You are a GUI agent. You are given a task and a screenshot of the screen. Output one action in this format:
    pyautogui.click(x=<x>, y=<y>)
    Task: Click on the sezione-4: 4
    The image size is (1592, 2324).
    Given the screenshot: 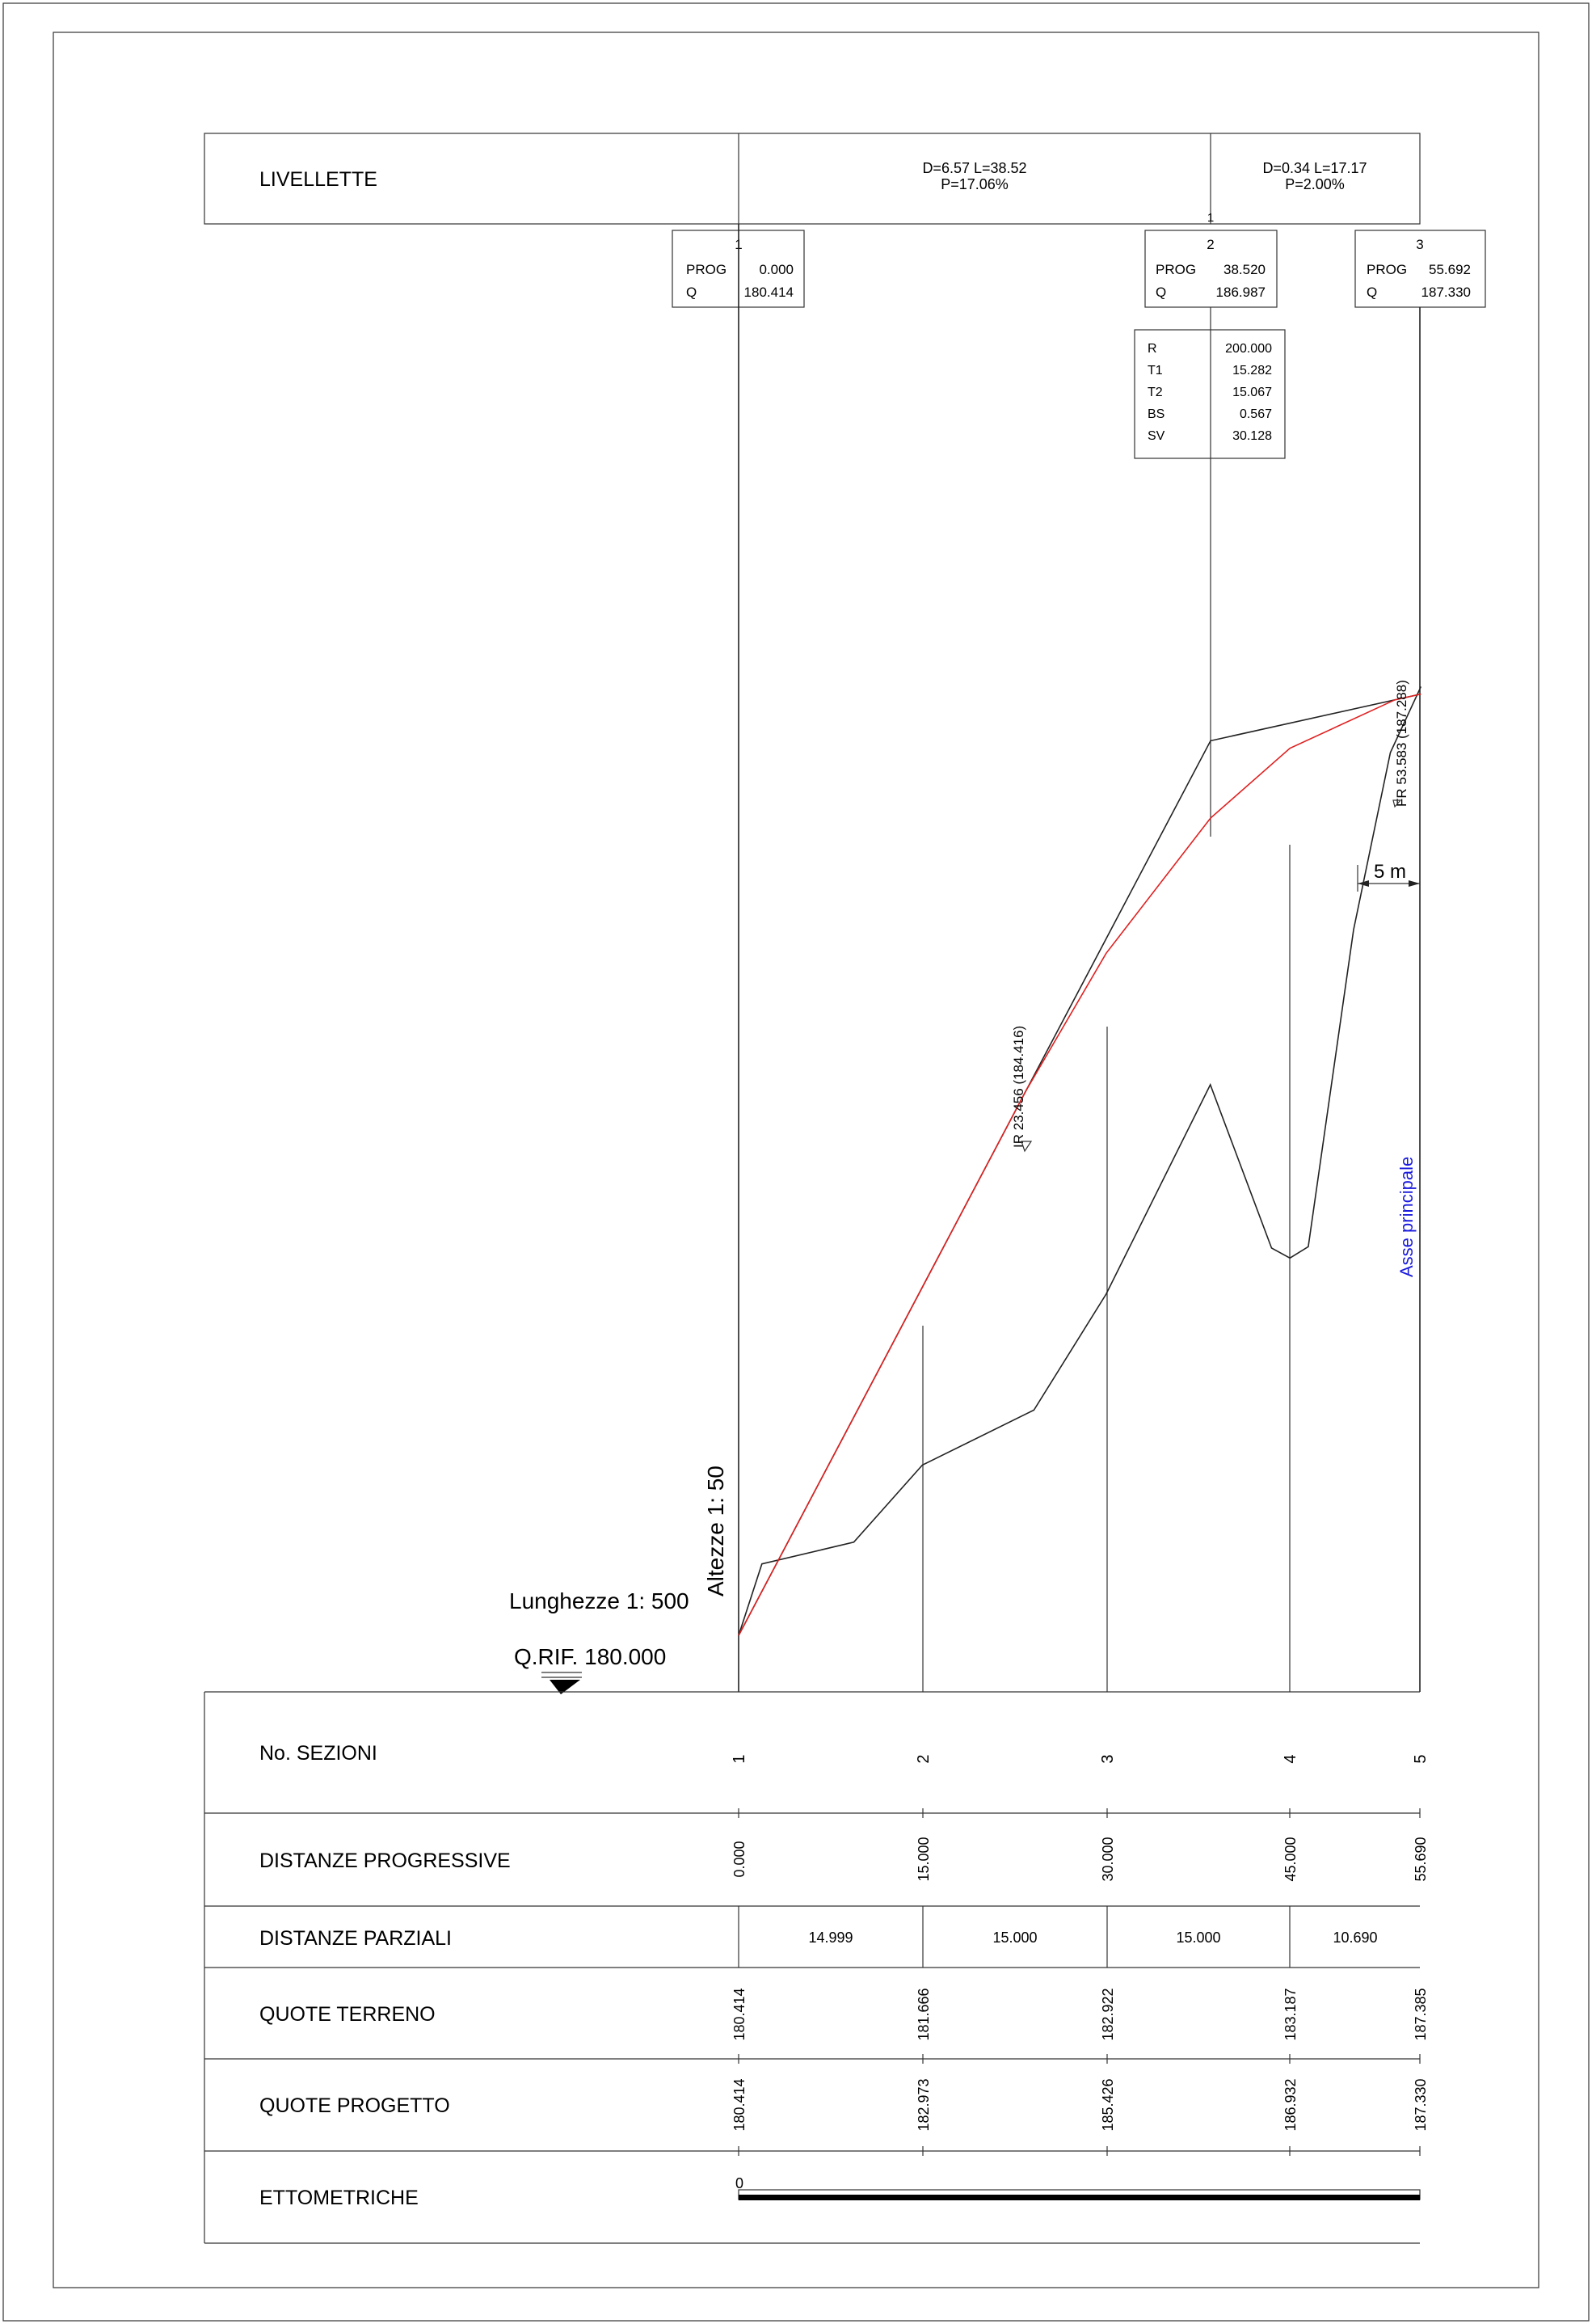 What is the action you would take?
    pyautogui.click(x=1290, y=1758)
    